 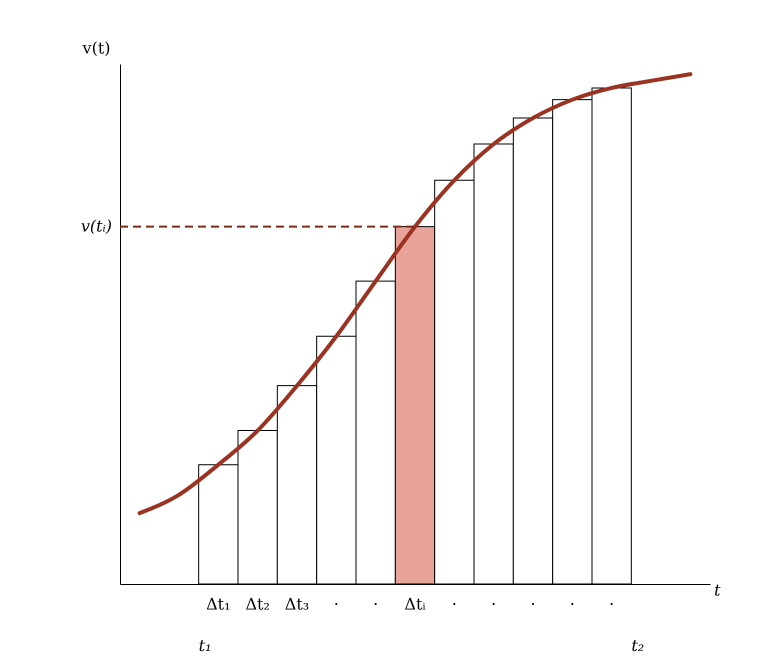 I want to click on ref-line-label: v(tᵢ), so click(x=96, y=226).